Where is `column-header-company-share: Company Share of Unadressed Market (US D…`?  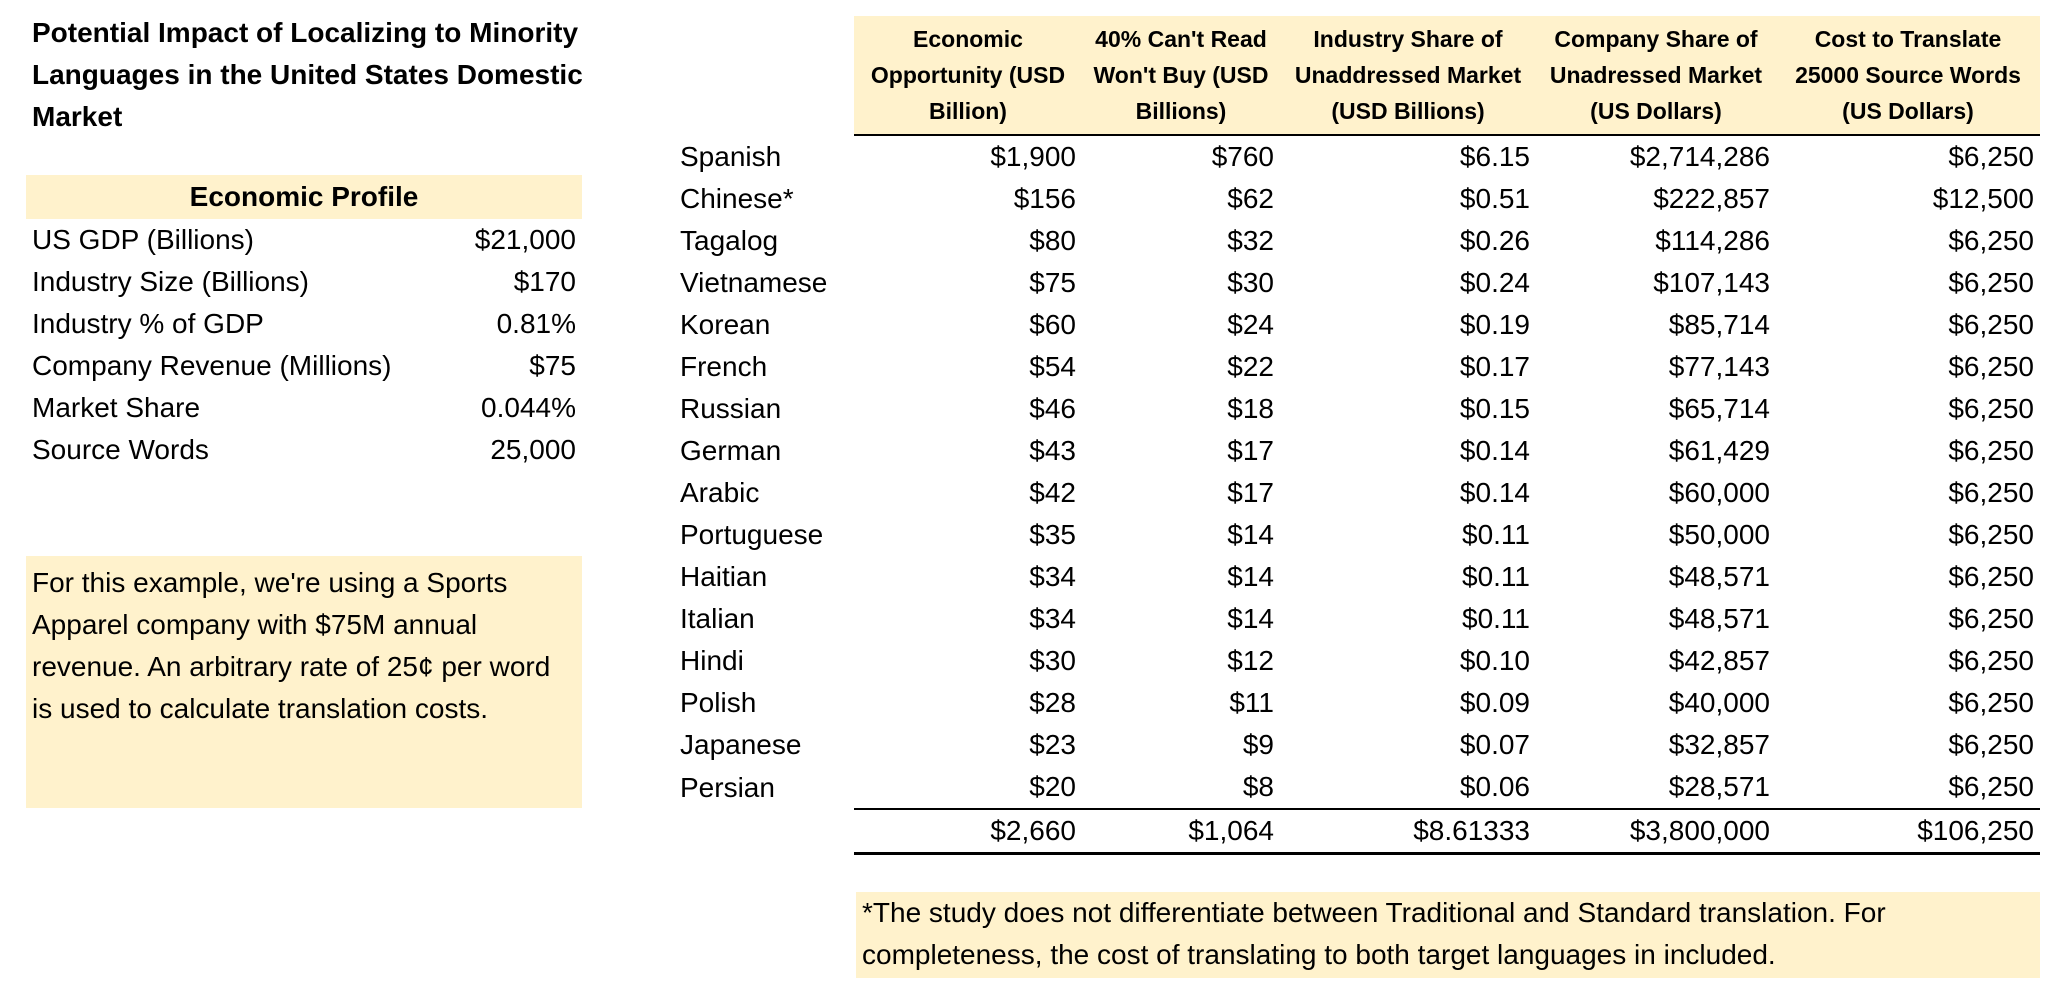
column-header-company-share: Company Share of Unadressed Market (US D… is located at coordinates (1656, 76).